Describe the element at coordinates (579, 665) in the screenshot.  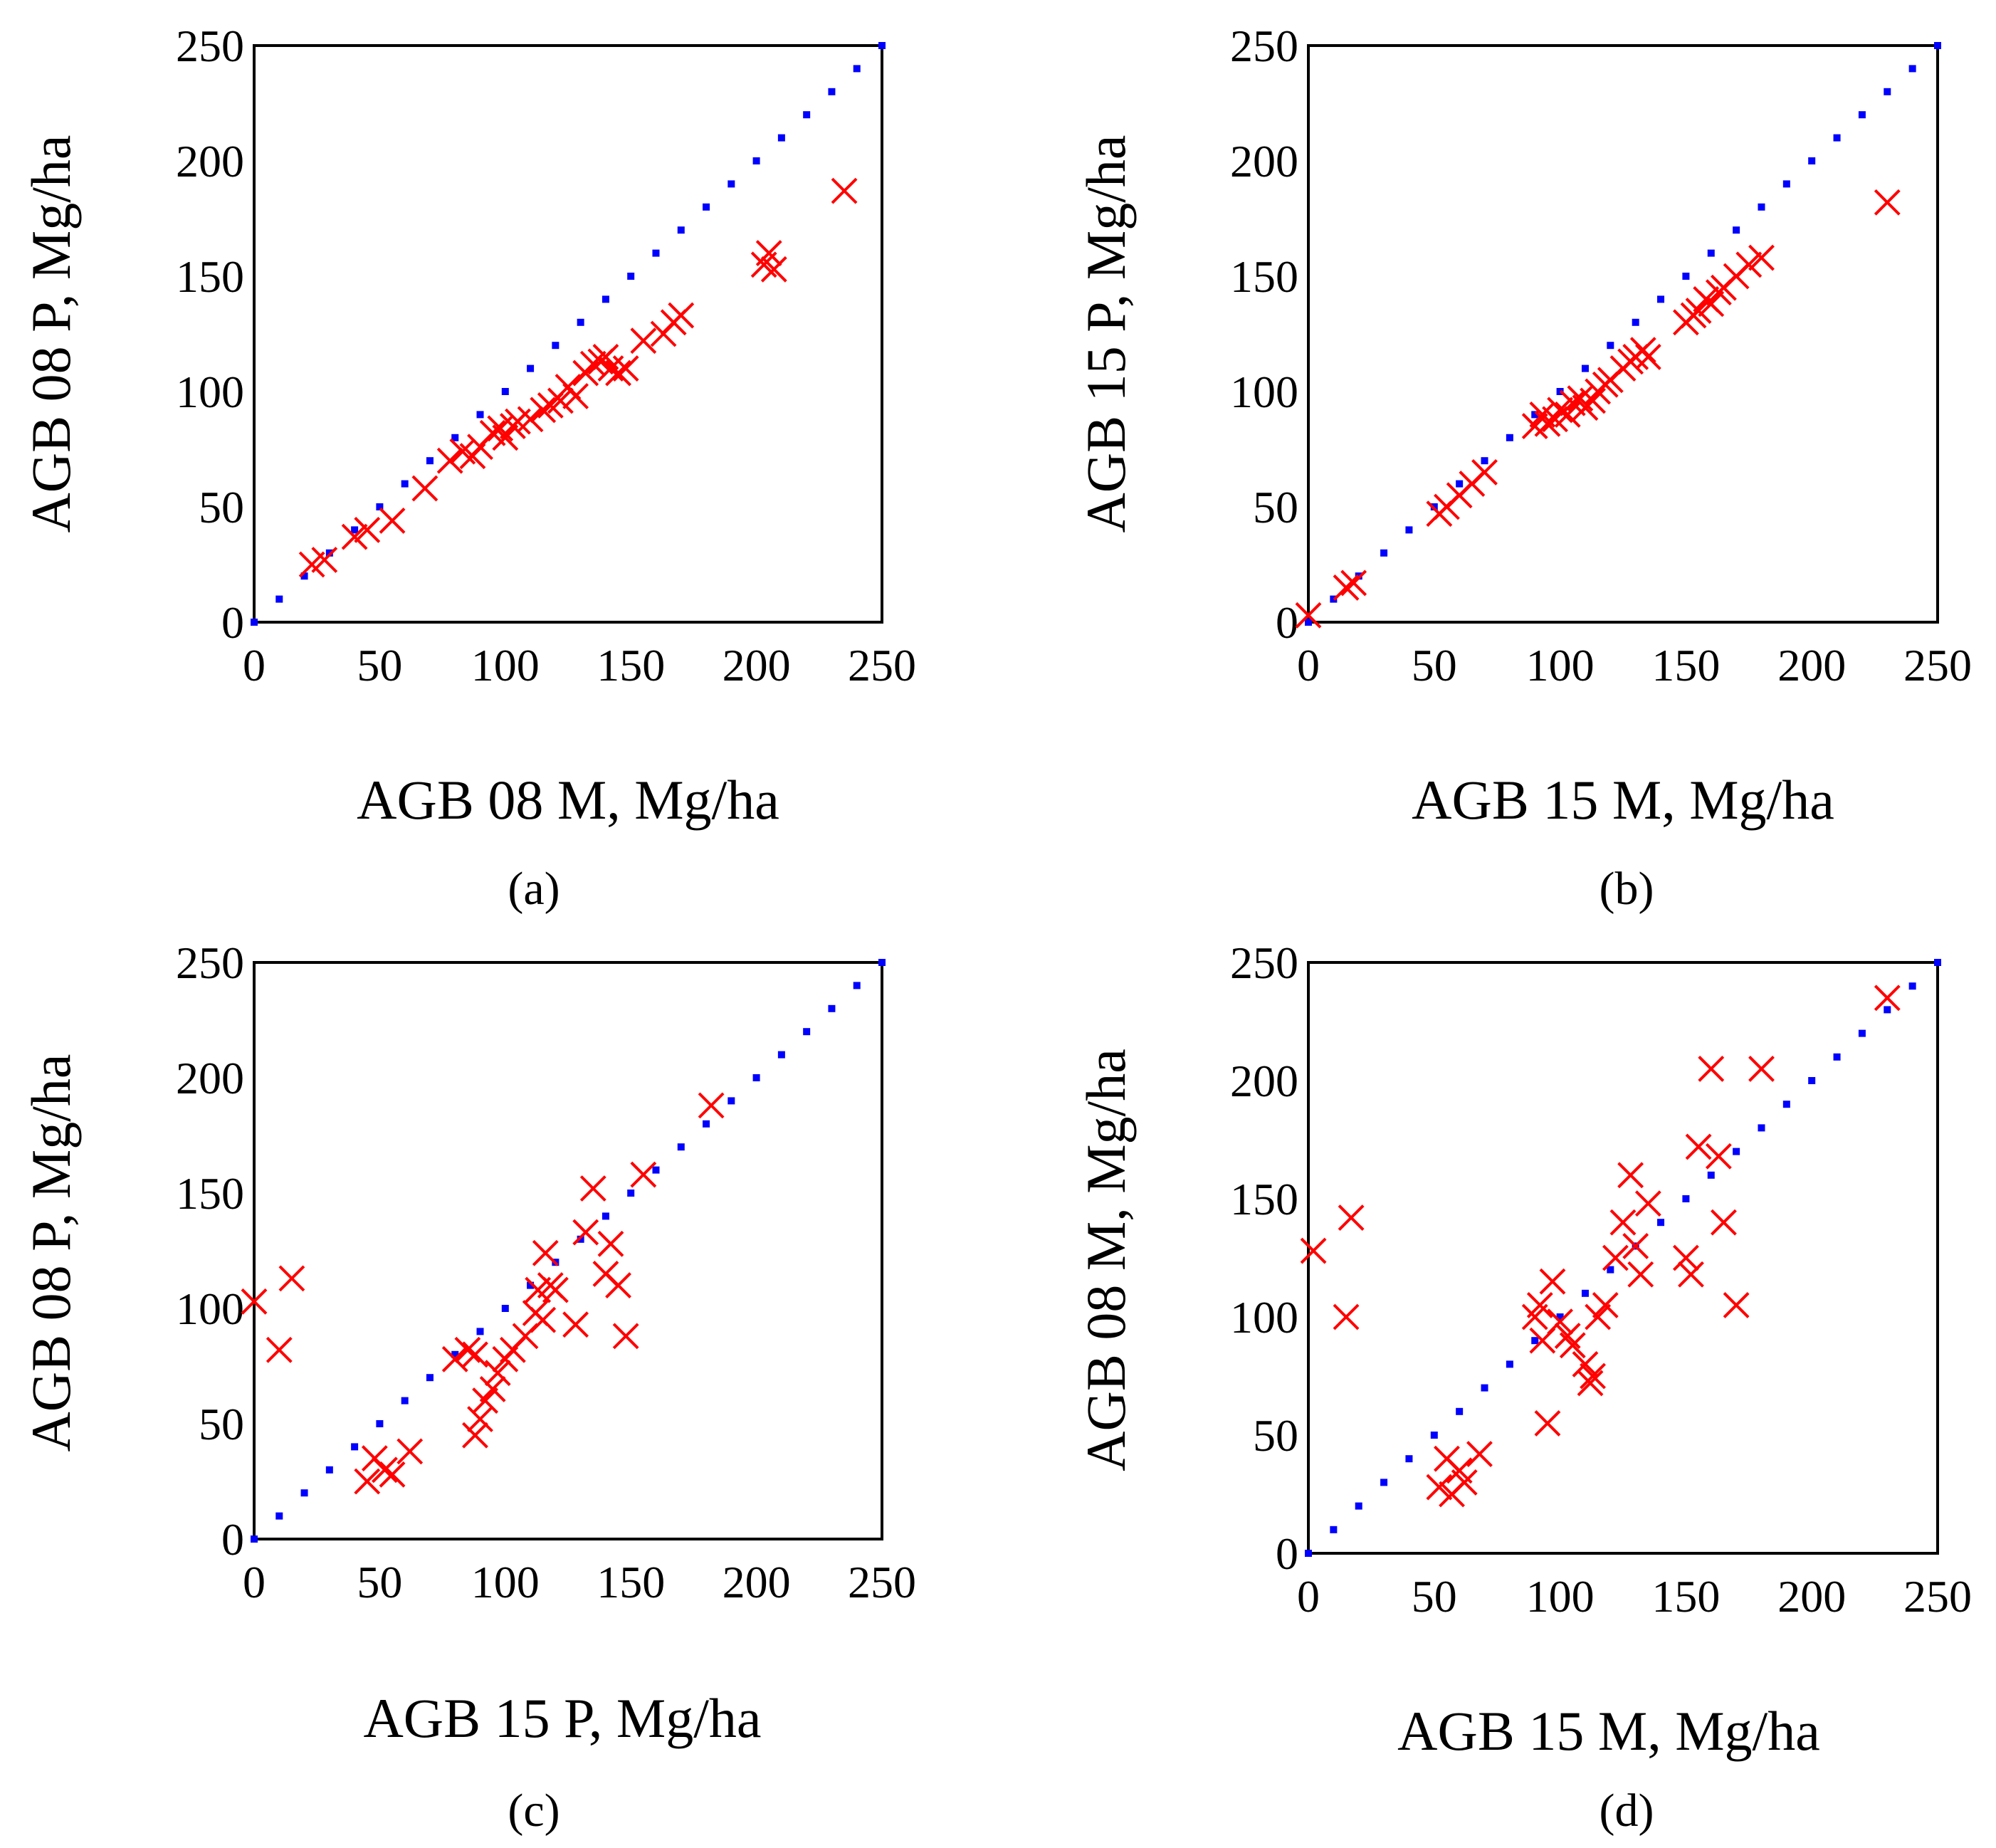
I see `x-ticks-a: 0 50 100 150 200 250` at that location.